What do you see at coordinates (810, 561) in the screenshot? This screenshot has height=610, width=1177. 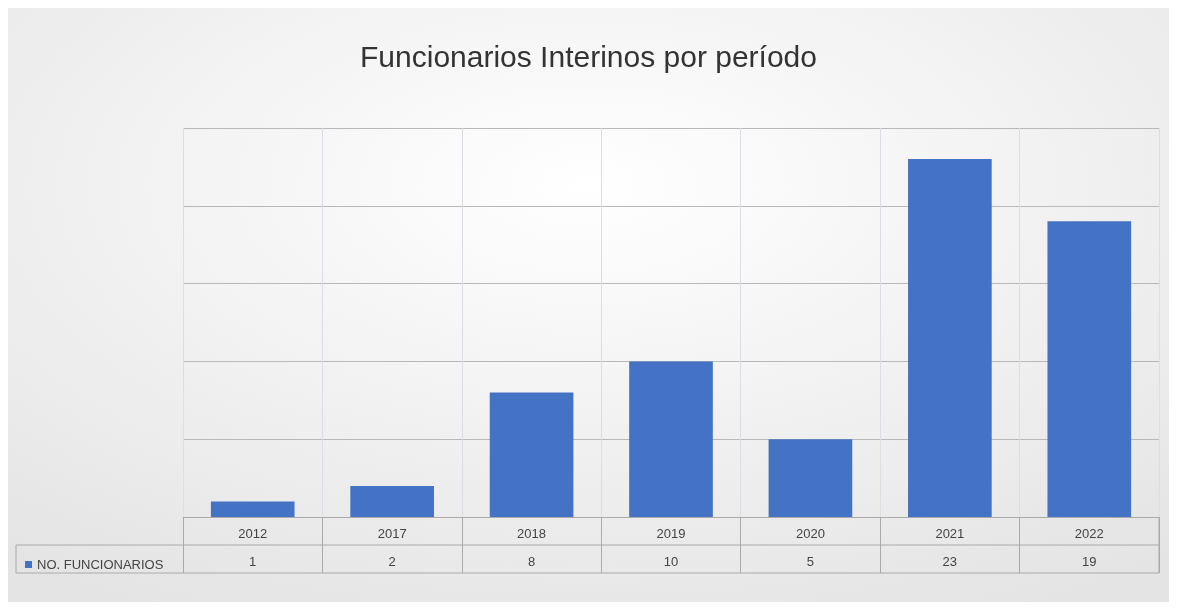 I see `data-label: 5` at bounding box center [810, 561].